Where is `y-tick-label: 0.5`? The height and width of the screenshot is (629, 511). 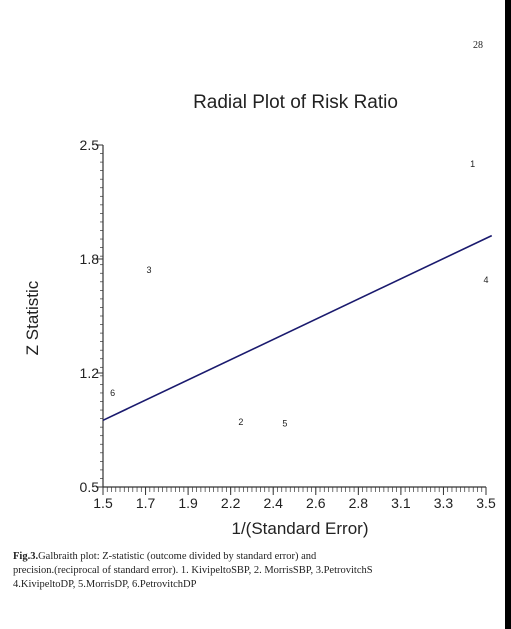 y-tick-label: 0.5 is located at coordinates (90, 487).